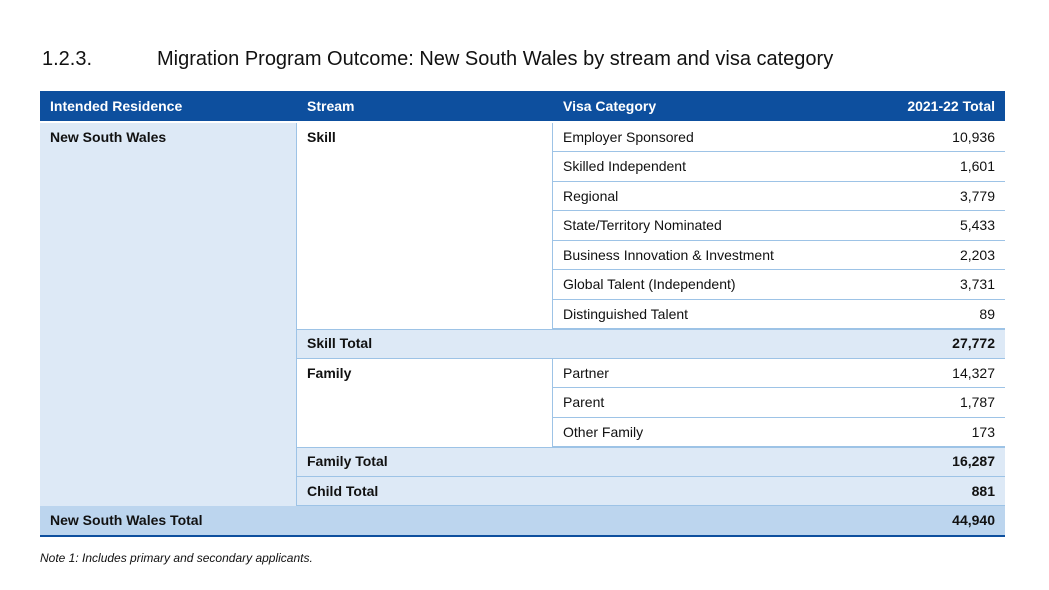 Image resolution: width=1049 pixels, height=590 pixels. Describe the element at coordinates (522, 521) in the screenshot. I see `grand-total-row` at that location.